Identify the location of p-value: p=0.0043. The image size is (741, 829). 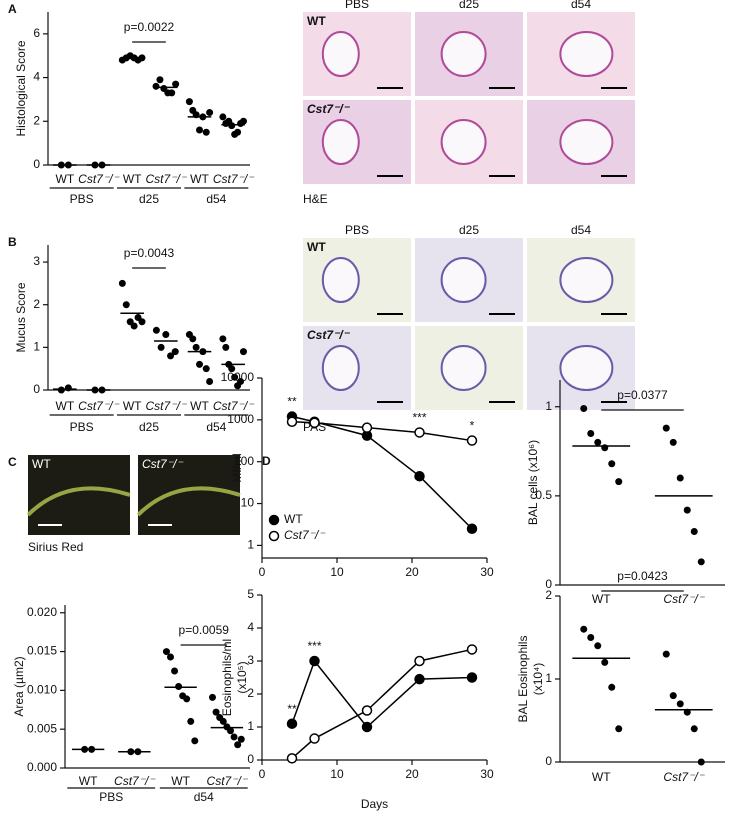
(149, 253).